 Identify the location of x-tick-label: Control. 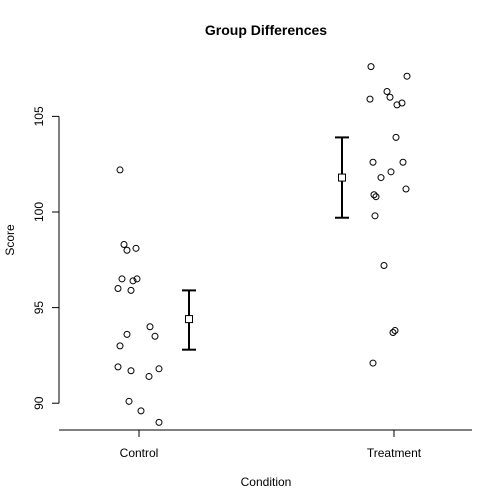
(139, 453).